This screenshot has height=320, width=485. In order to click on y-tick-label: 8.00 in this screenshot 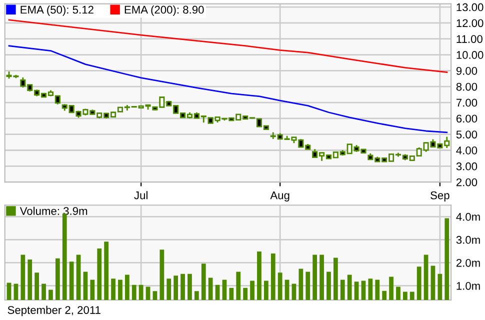, I will do `click(467, 86)`.